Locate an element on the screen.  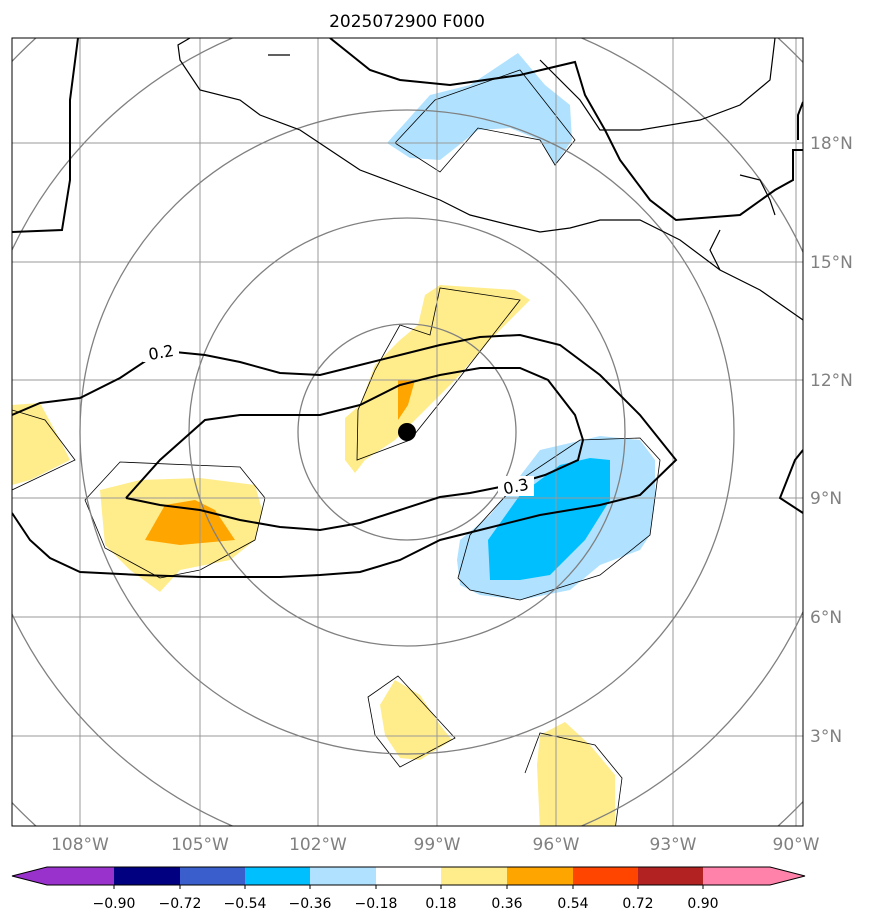
colorbar-label: −0.90 is located at coordinates (114, 904).